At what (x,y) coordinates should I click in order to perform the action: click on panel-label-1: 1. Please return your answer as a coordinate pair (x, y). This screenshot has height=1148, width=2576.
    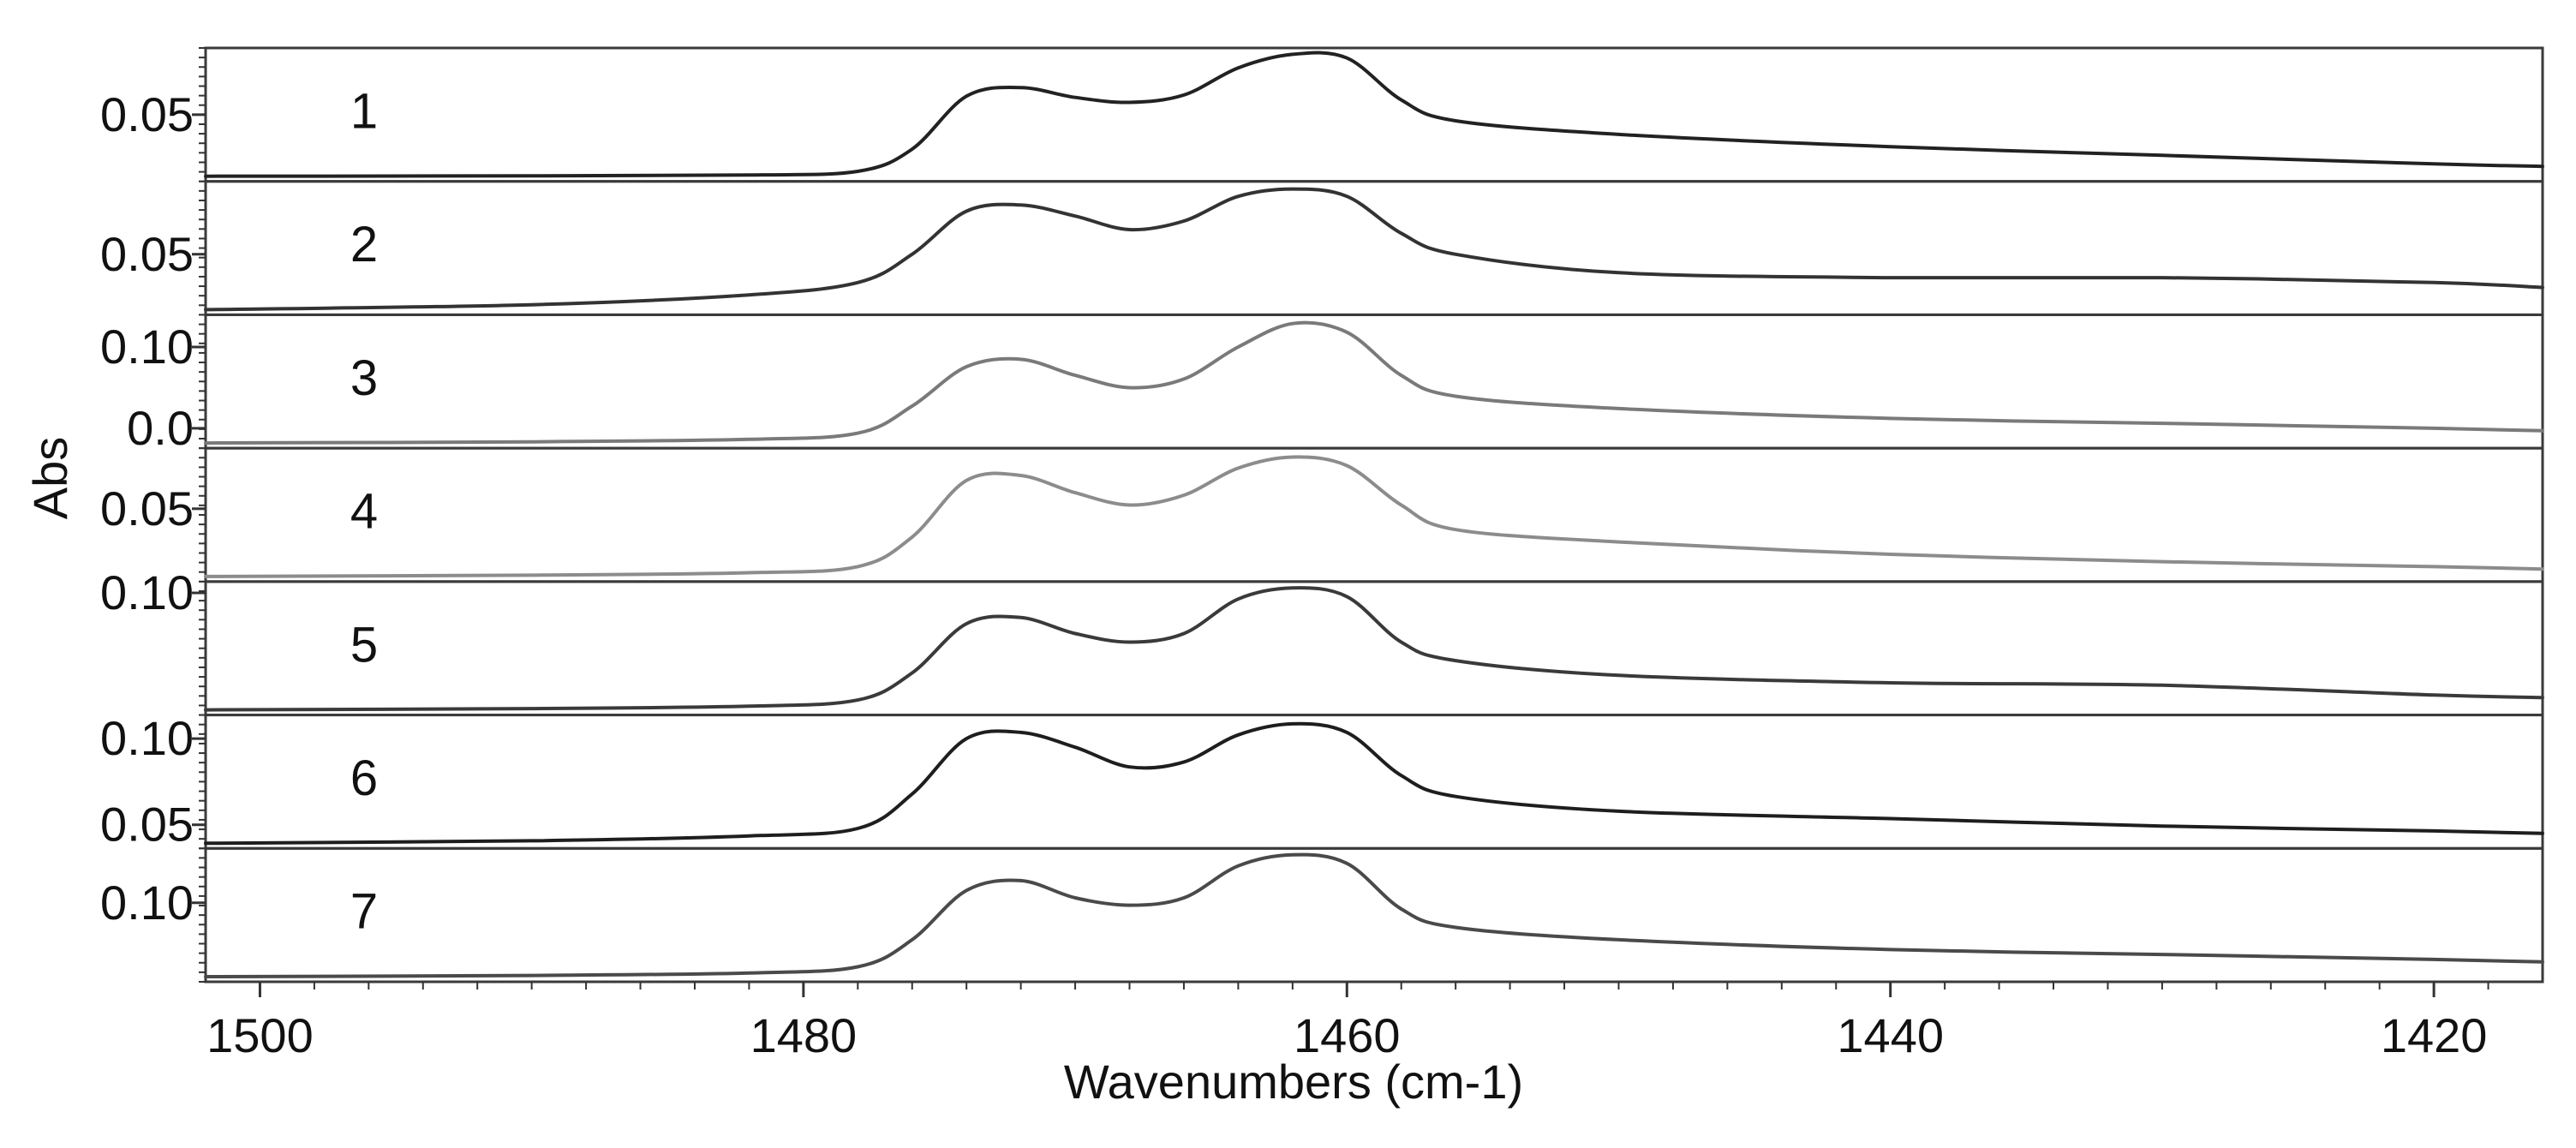
    Looking at the image, I should click on (364, 111).